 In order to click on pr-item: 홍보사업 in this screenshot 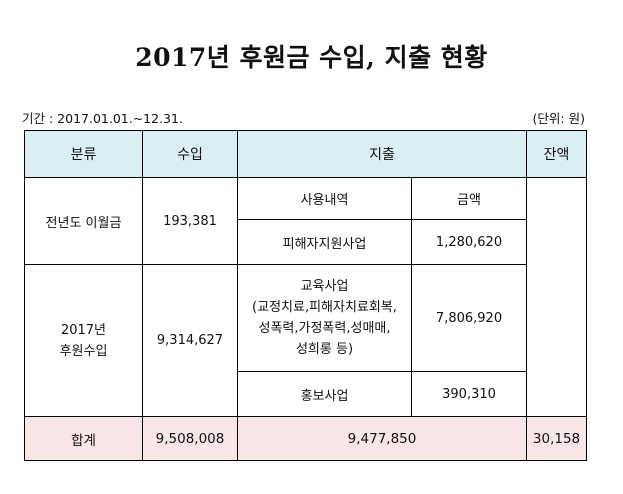, I will do `click(324, 394)`.